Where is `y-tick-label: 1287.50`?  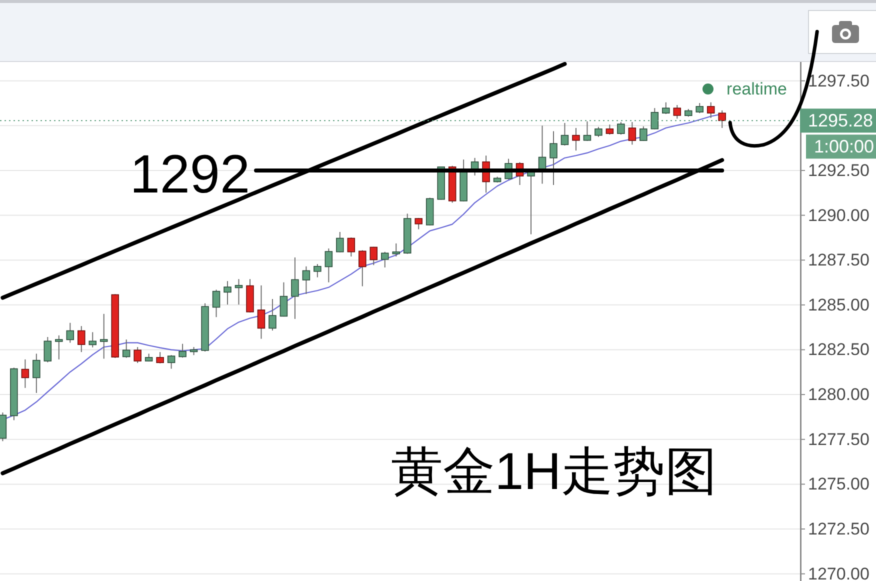
y-tick-label: 1287.50 is located at coordinates (839, 260).